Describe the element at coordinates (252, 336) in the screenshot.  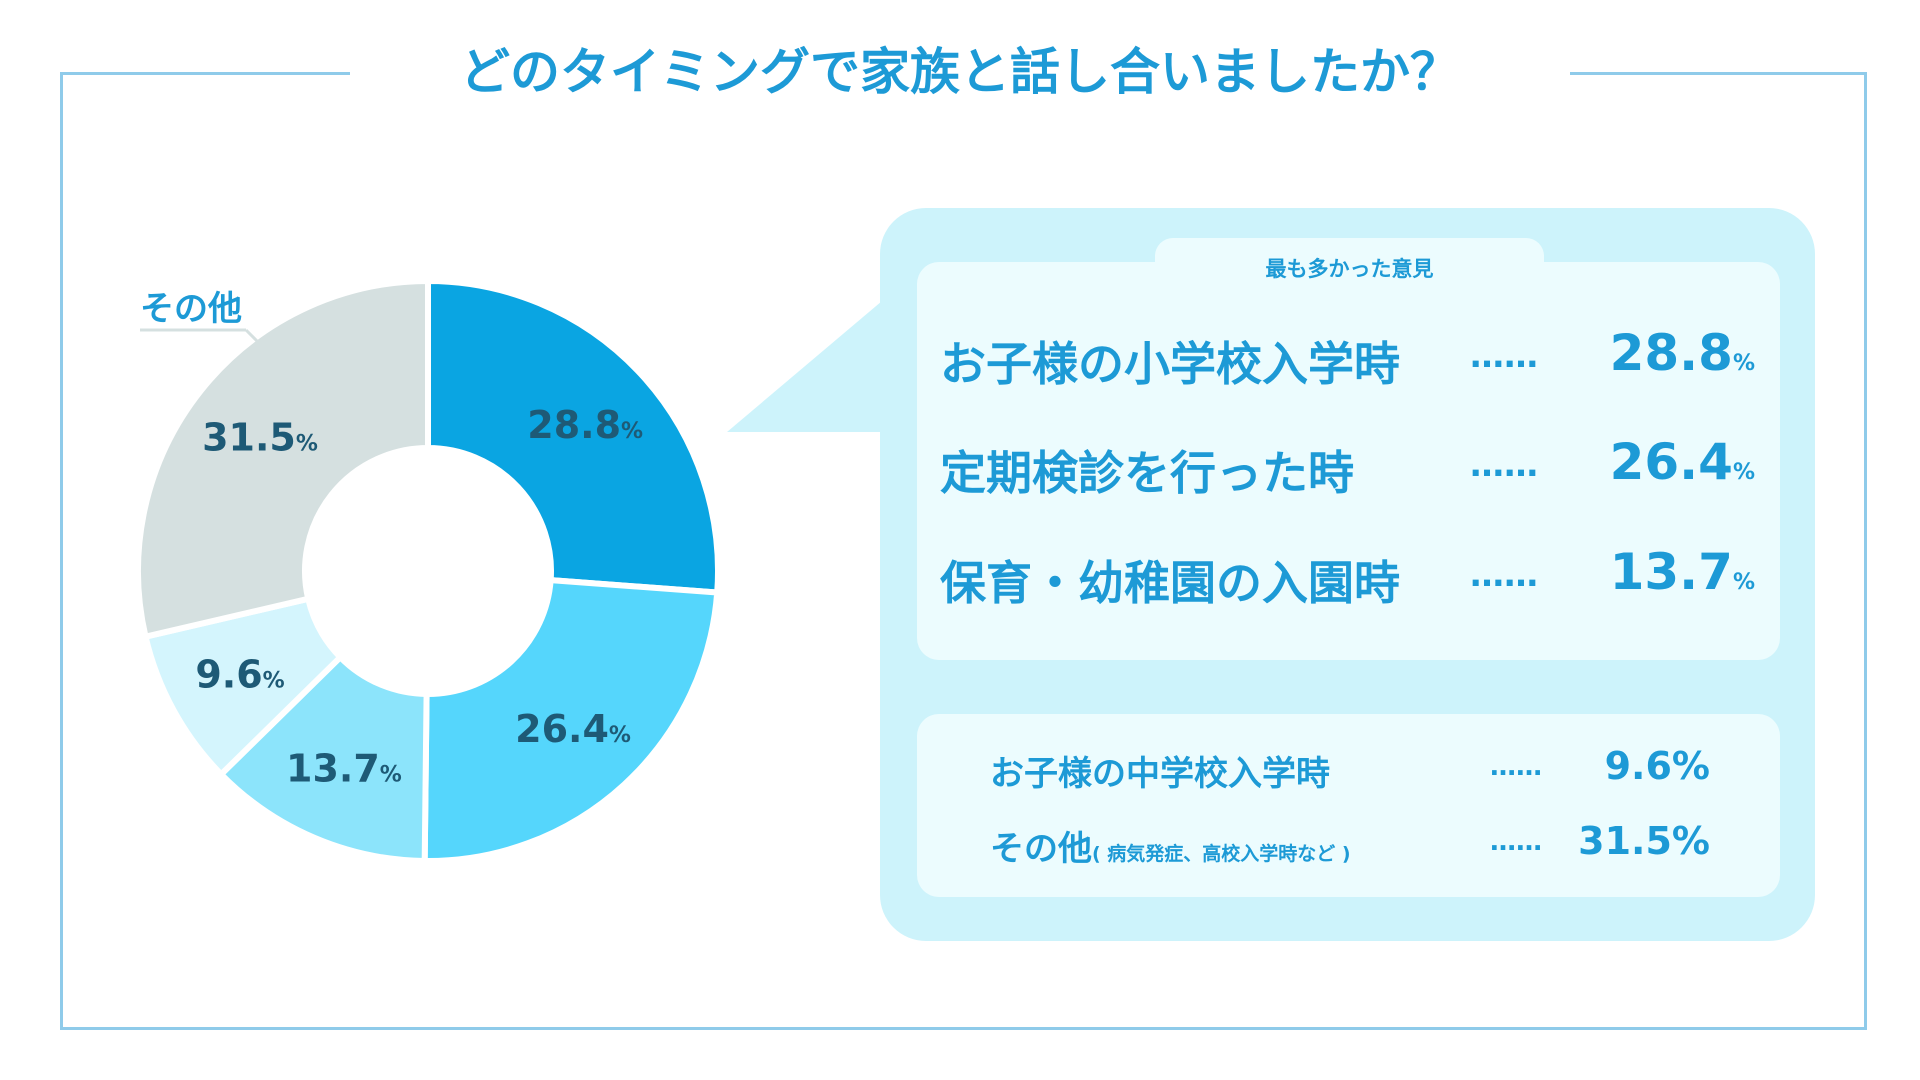
I see `other-label-line` at that location.